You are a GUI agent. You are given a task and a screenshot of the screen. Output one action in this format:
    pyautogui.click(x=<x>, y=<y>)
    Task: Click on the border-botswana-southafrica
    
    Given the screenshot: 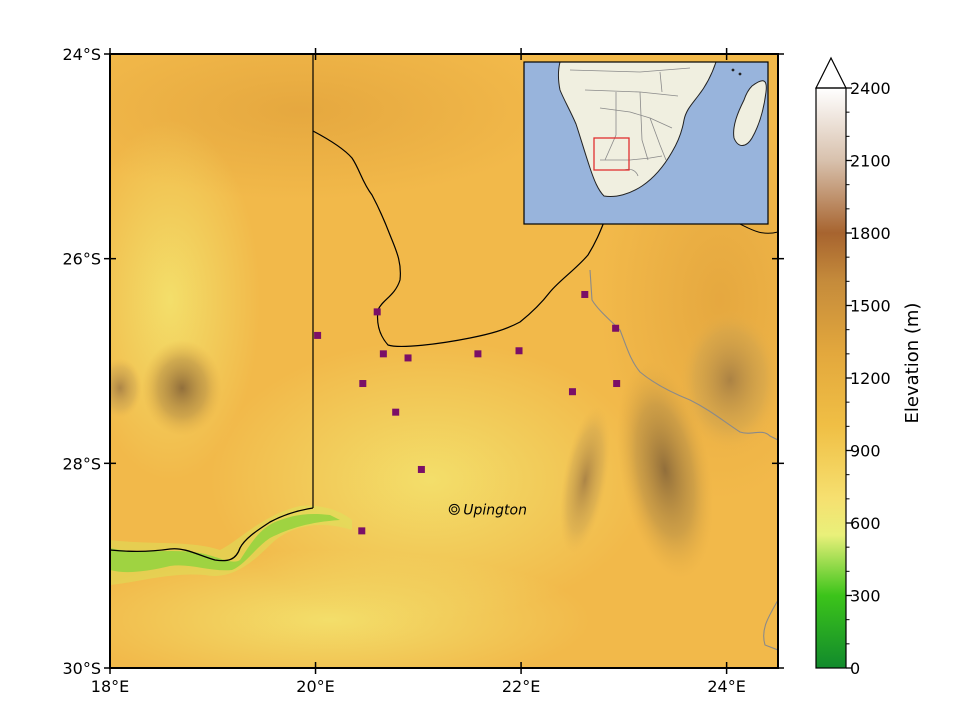 What is the action you would take?
    pyautogui.click(x=458, y=238)
    